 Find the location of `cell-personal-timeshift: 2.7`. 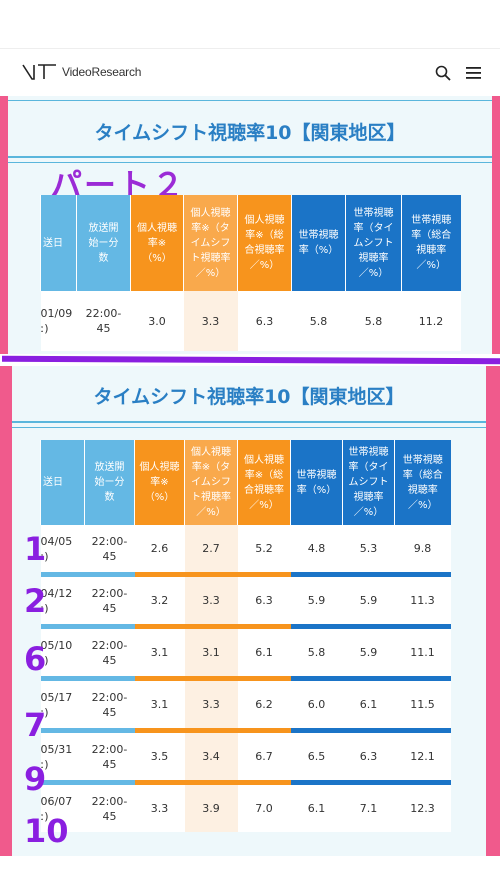

cell-personal-timeshift: 2.7 is located at coordinates (211, 548).